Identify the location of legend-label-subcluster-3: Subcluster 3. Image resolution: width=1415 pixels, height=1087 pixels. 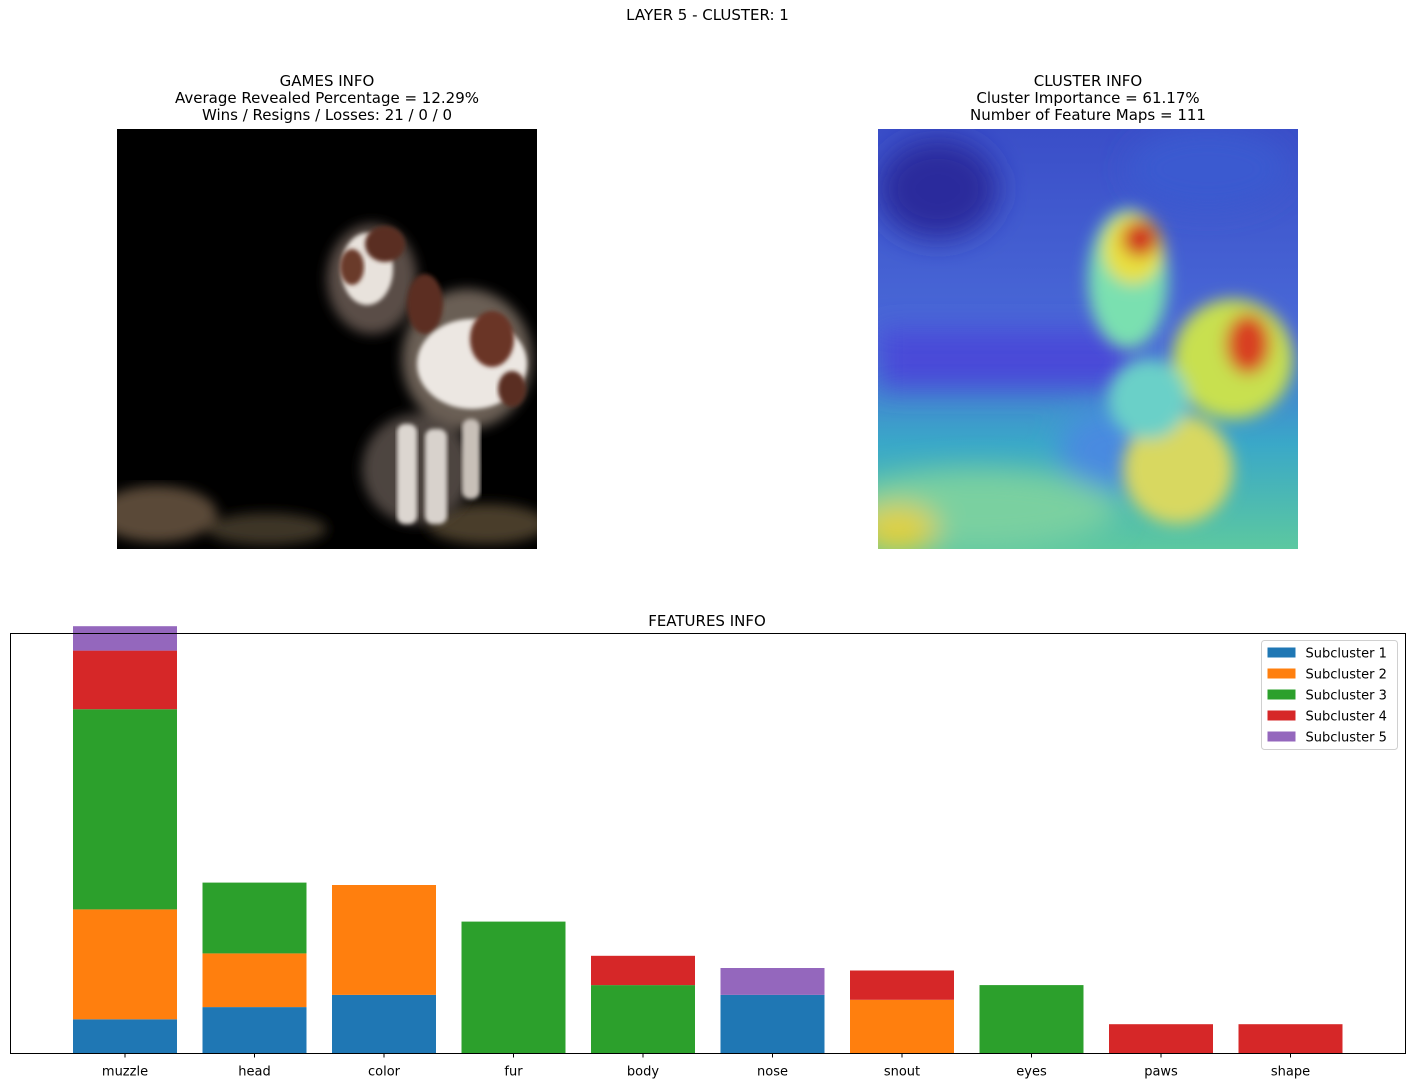
(1346, 696).